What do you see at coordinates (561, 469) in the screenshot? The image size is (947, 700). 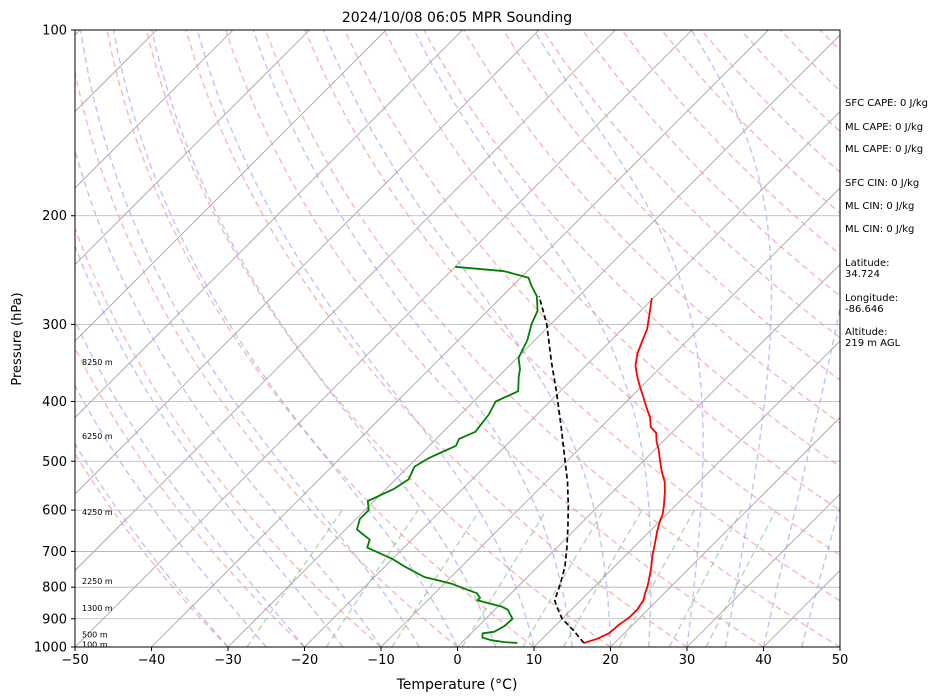 I see `parcel-line` at bounding box center [561, 469].